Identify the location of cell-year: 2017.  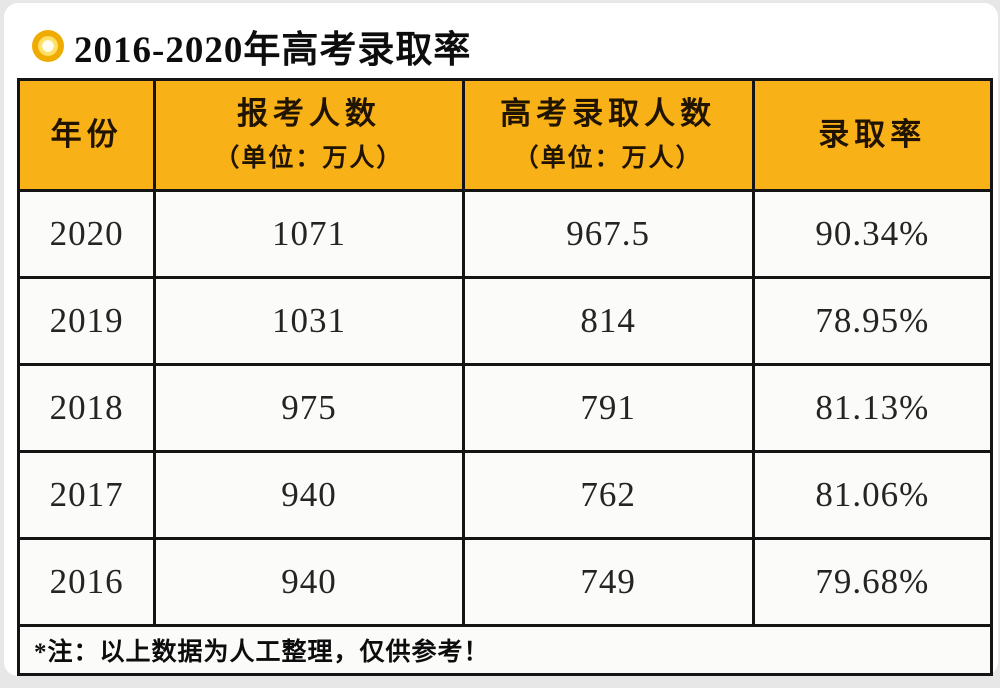
(86, 495).